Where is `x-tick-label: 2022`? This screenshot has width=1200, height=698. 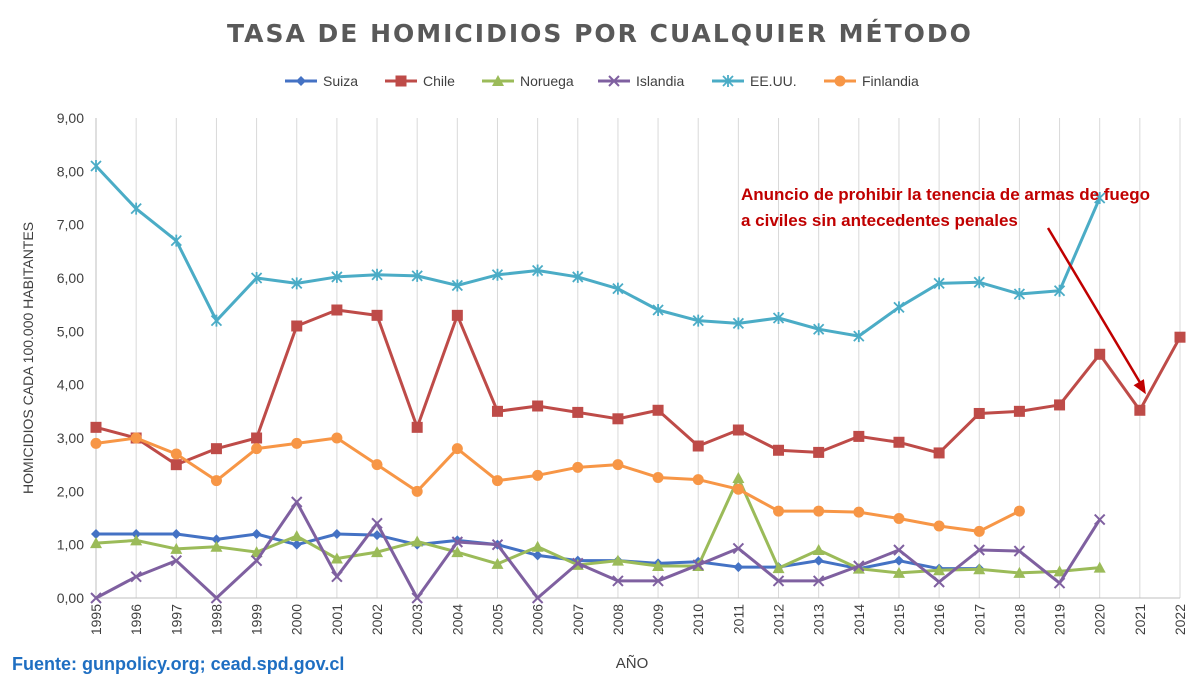
x-tick-label: 2022 is located at coordinates (1180, 619).